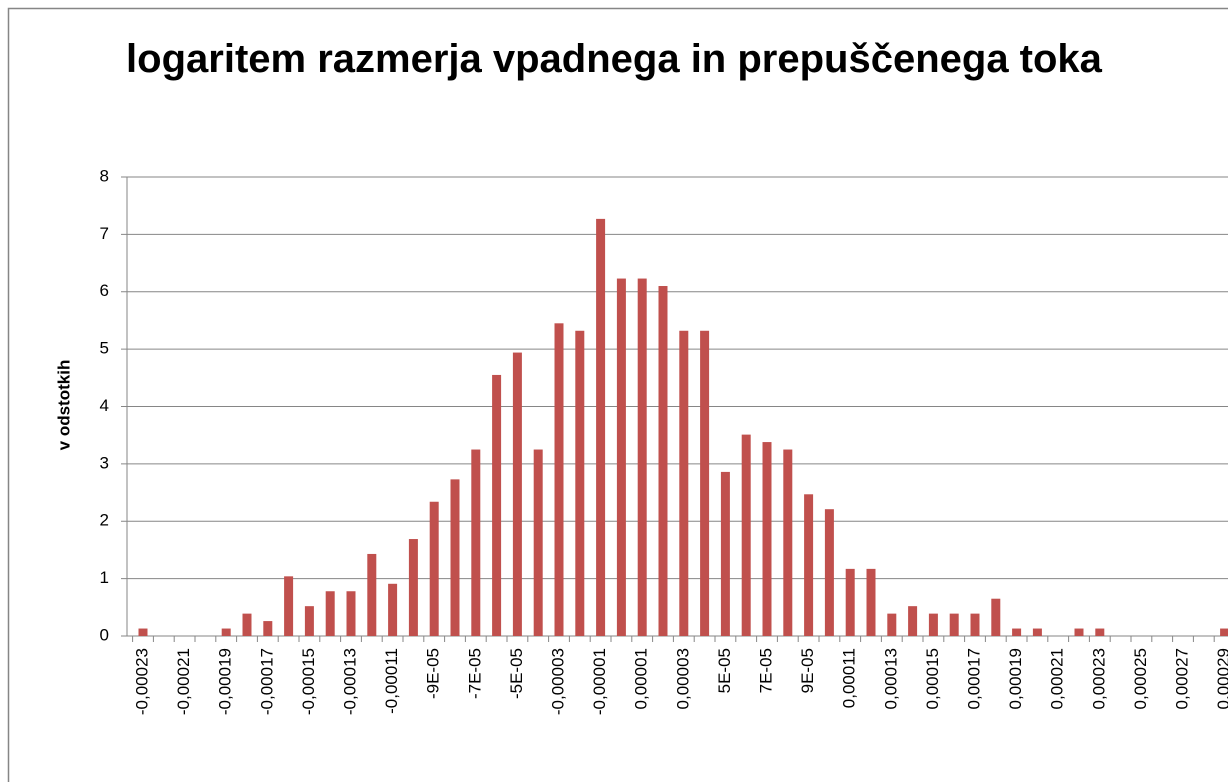 The height and width of the screenshot is (782, 1228). What do you see at coordinates (63, 405) in the screenshot?
I see `y-axis-label: v odstotkih` at bounding box center [63, 405].